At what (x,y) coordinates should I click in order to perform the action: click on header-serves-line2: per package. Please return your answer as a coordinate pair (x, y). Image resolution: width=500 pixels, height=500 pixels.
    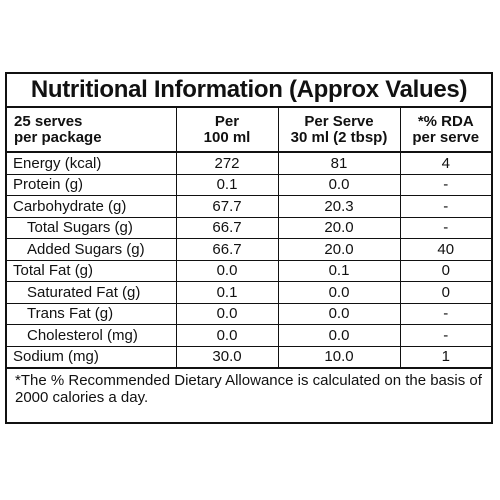
    Looking at the image, I should click on (58, 137).